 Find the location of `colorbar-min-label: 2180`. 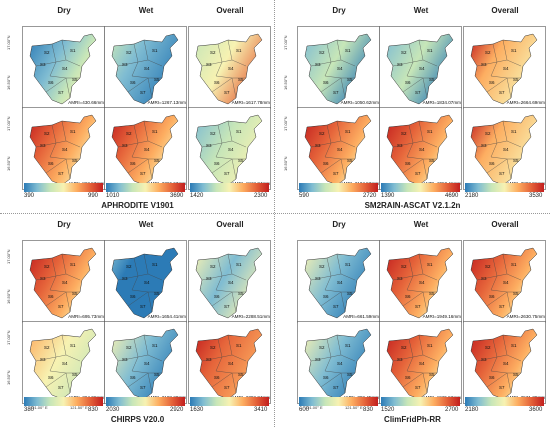

colorbar-min-label: 2180 is located at coordinates (472, 410).